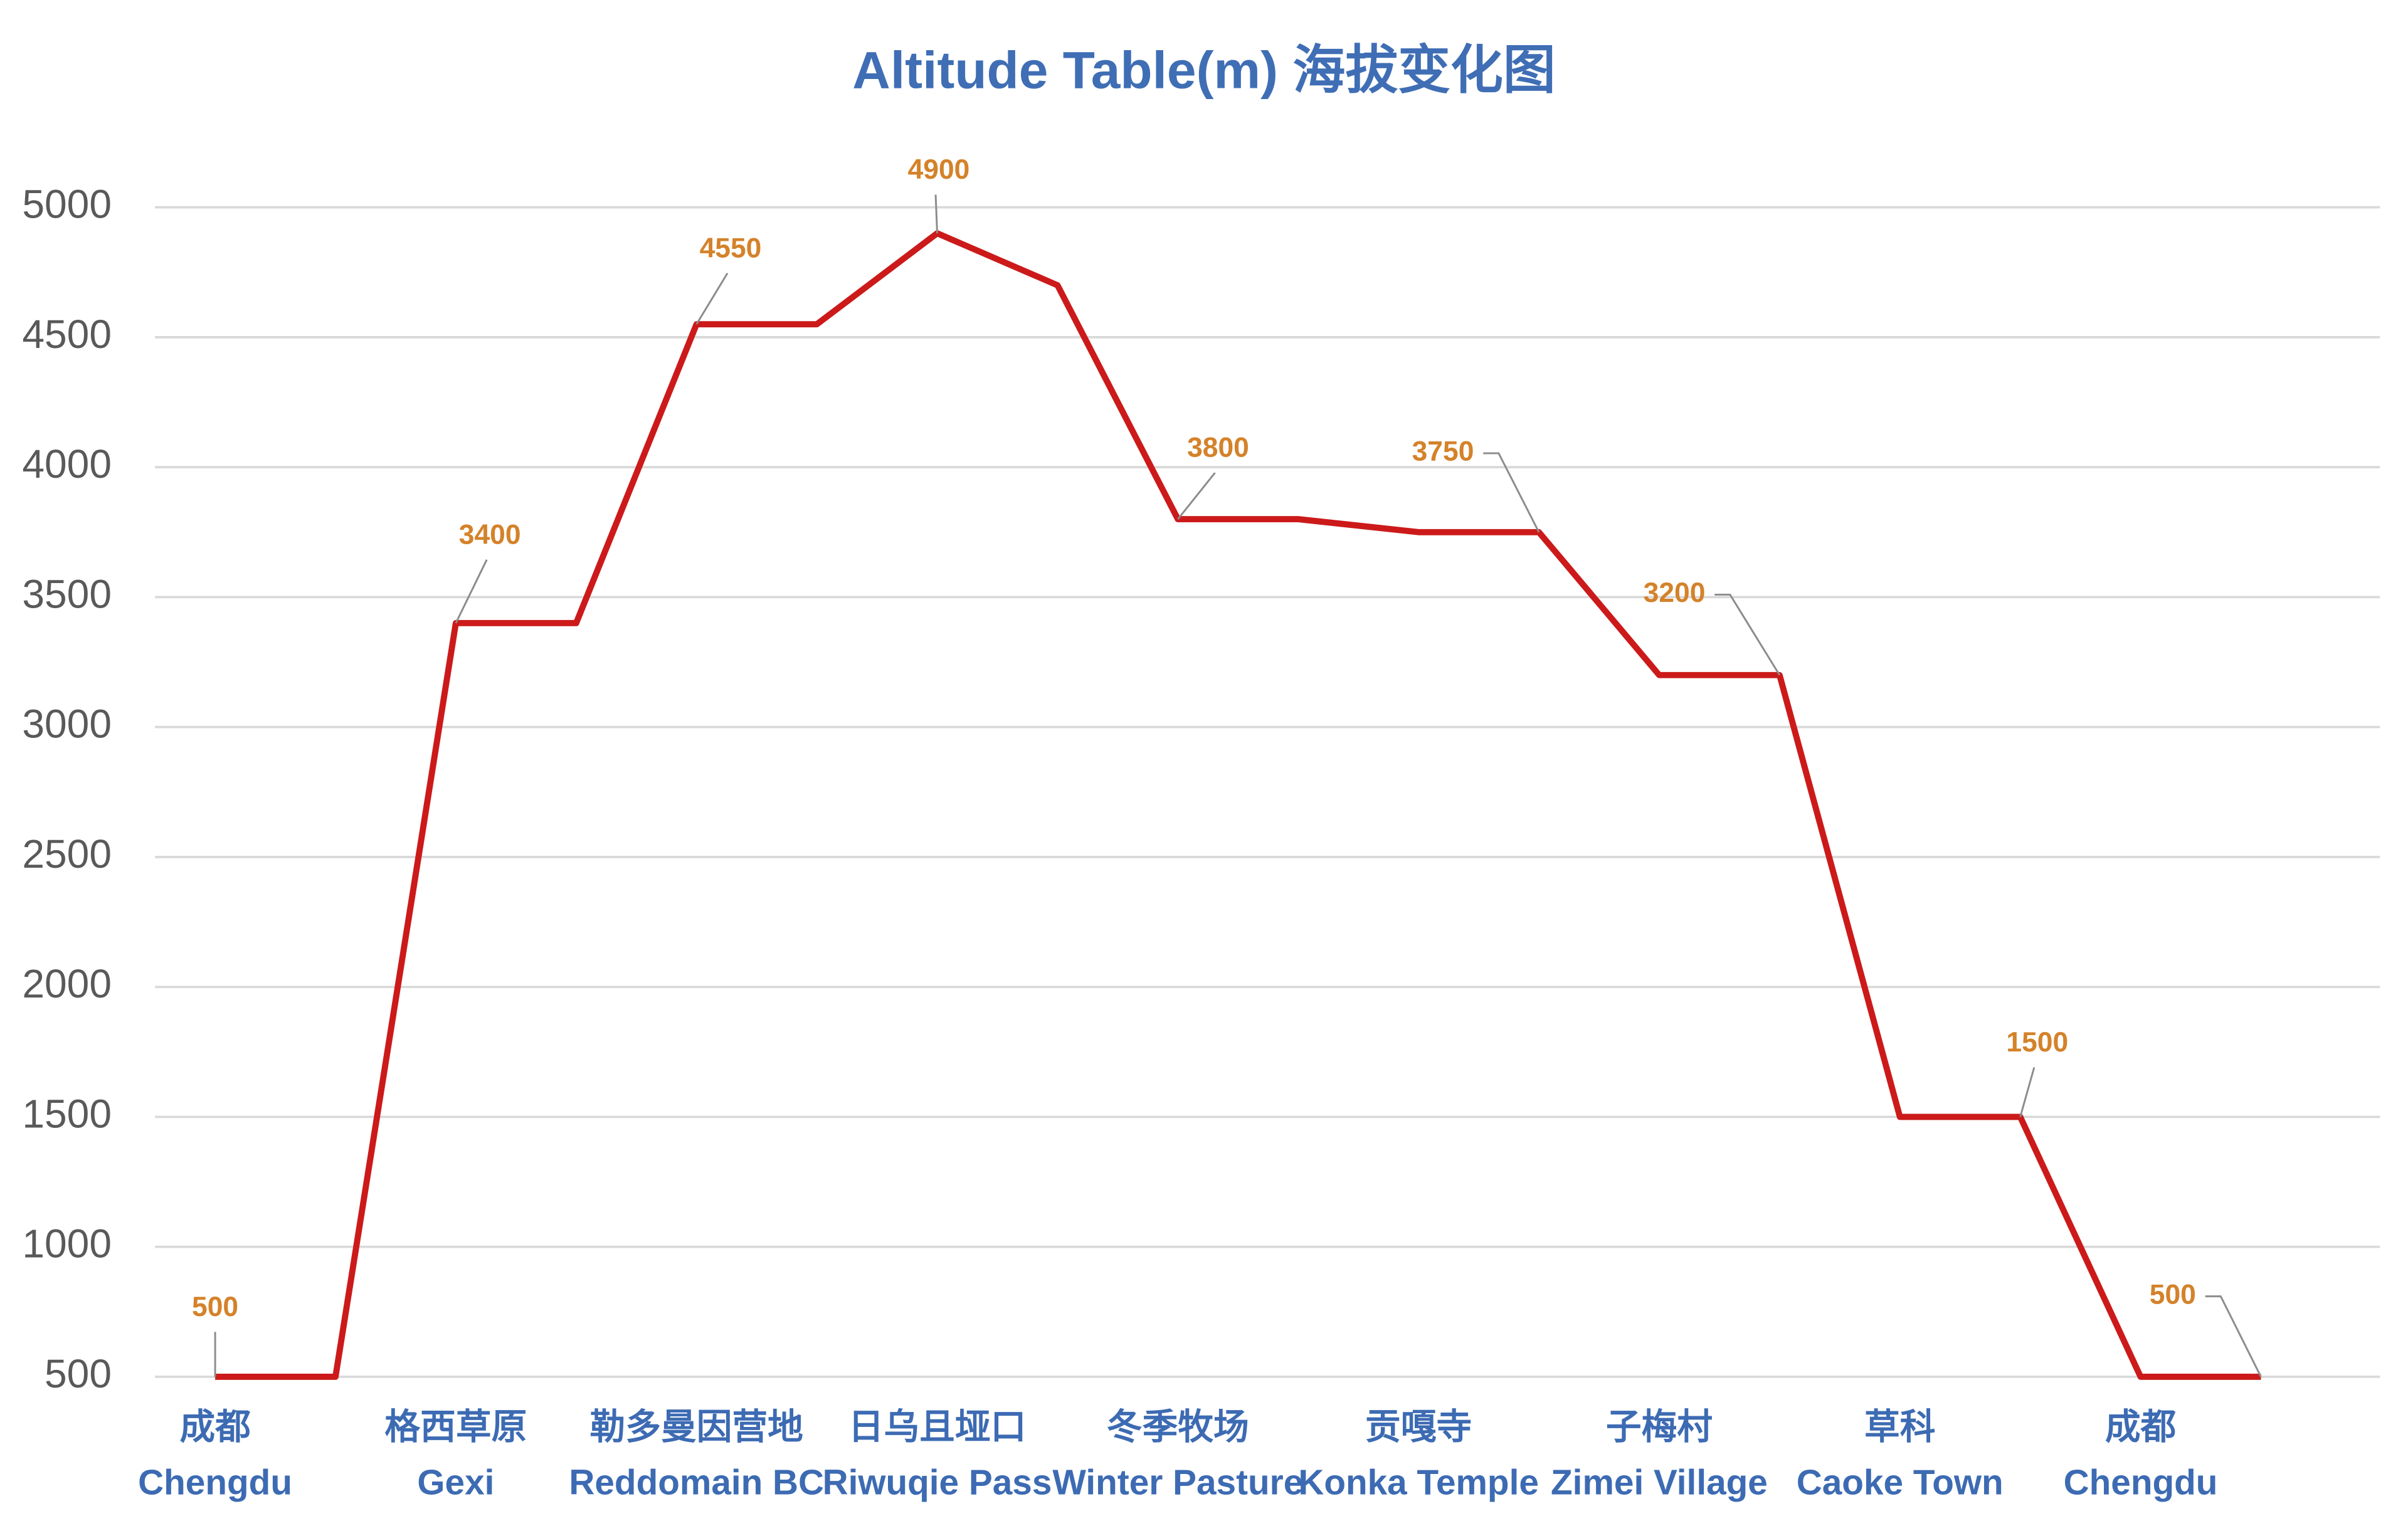 This screenshot has height=1516, width=2408. What do you see at coordinates (67, 854) in the screenshot?
I see `y-tick-label: 2500` at bounding box center [67, 854].